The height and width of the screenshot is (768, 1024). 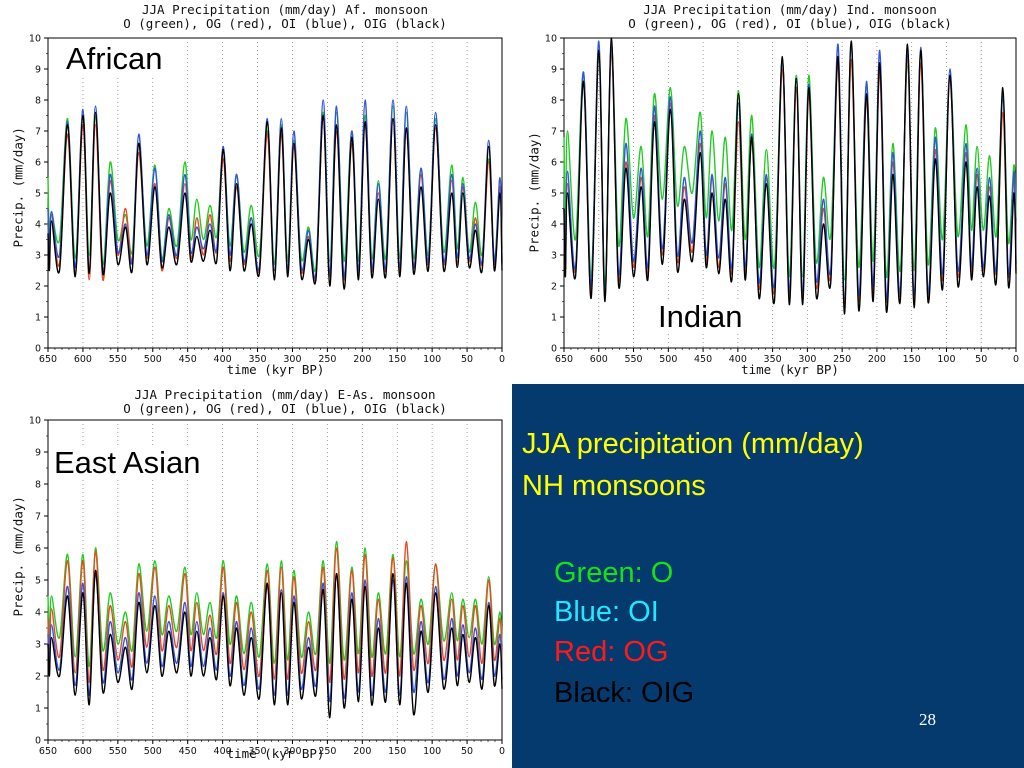 What do you see at coordinates (275, 604) in the screenshot?
I see `series-line-o` at bounding box center [275, 604].